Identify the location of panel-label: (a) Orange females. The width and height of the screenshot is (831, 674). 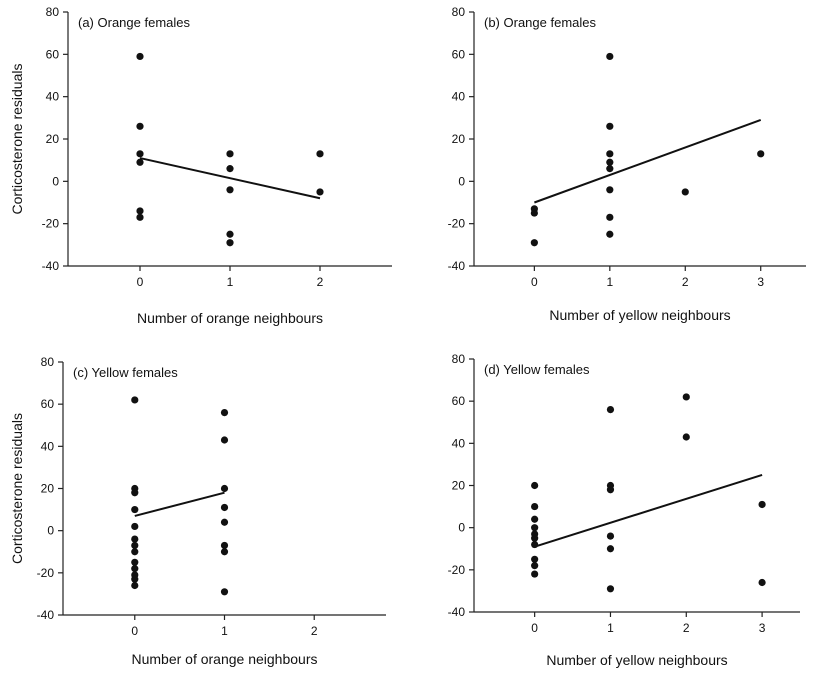
(134, 22).